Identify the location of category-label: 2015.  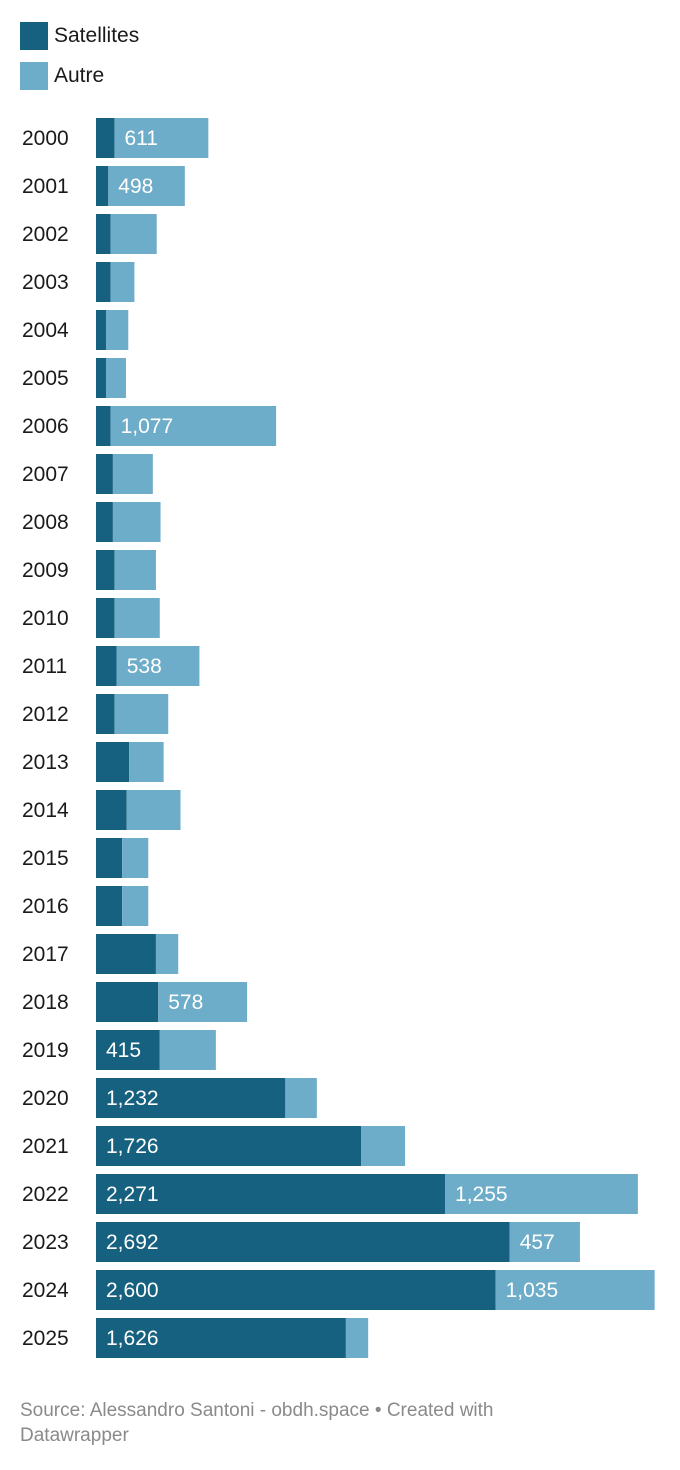
(45, 858).